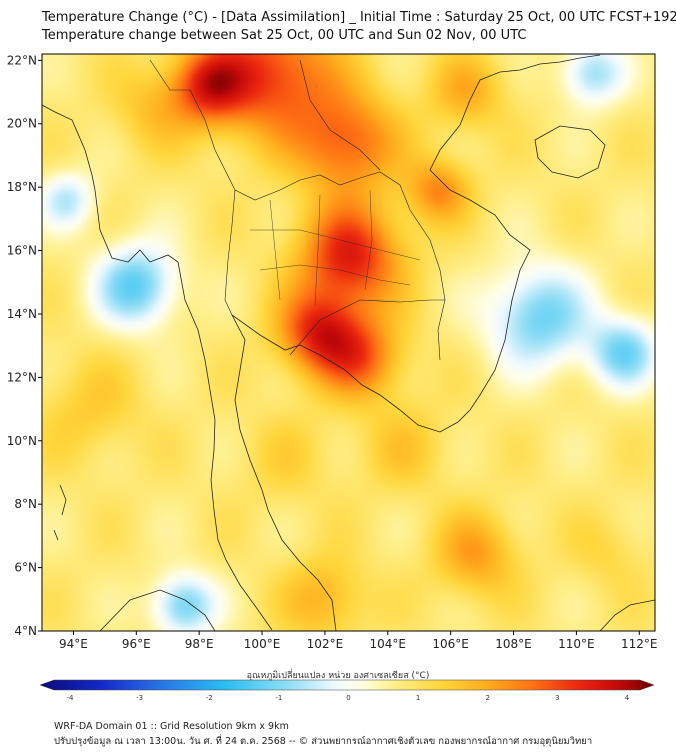  Describe the element at coordinates (209, 698) in the screenshot. I see `colorbar-tick-label: -2` at that location.